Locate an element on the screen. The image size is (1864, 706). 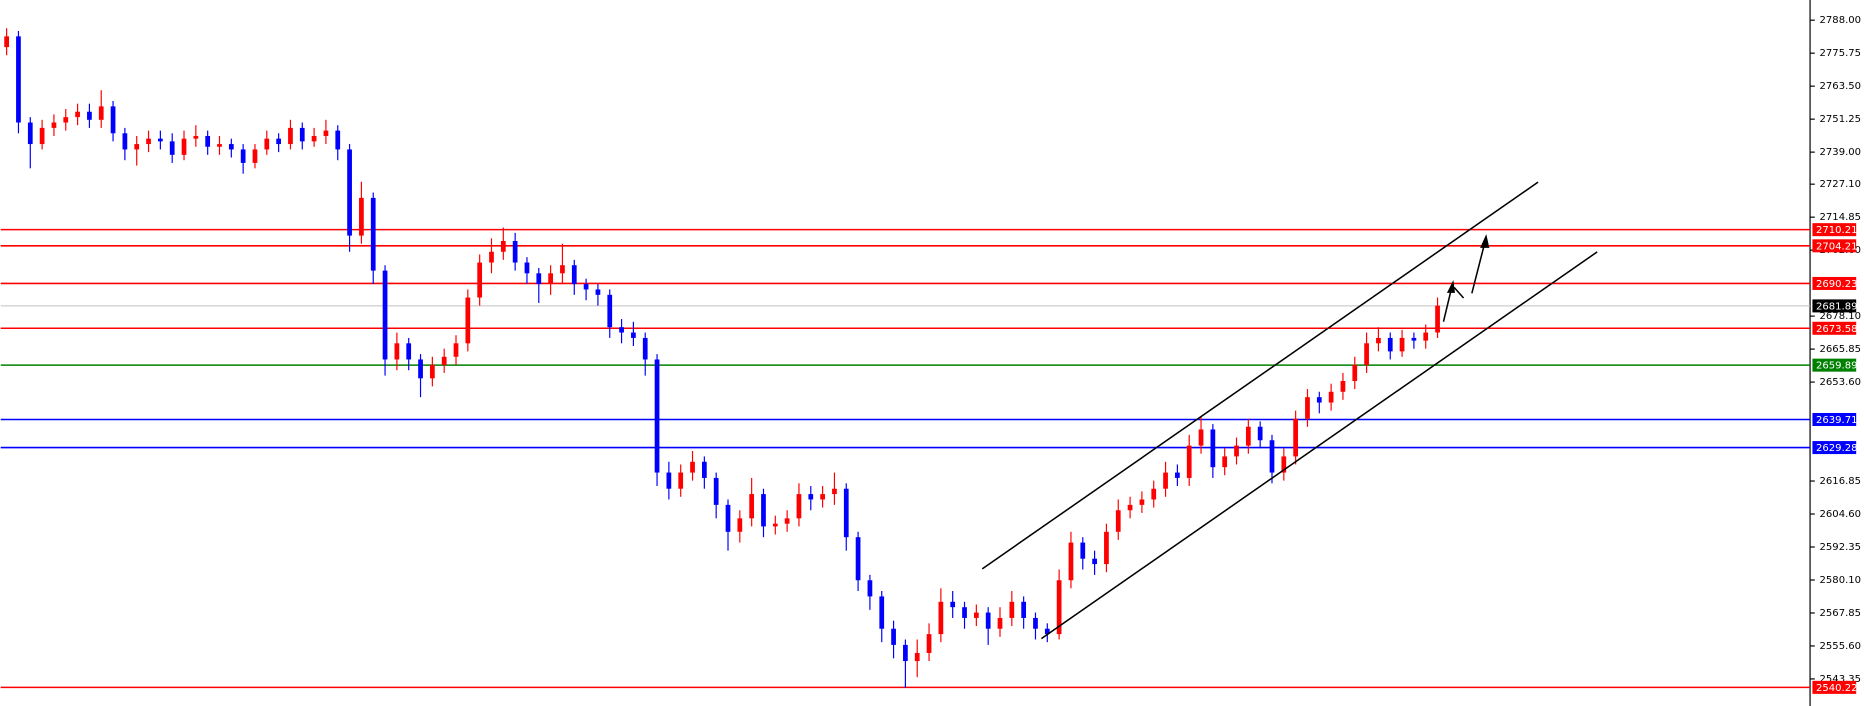
level-label: 2704.21 is located at coordinates (1837, 246).